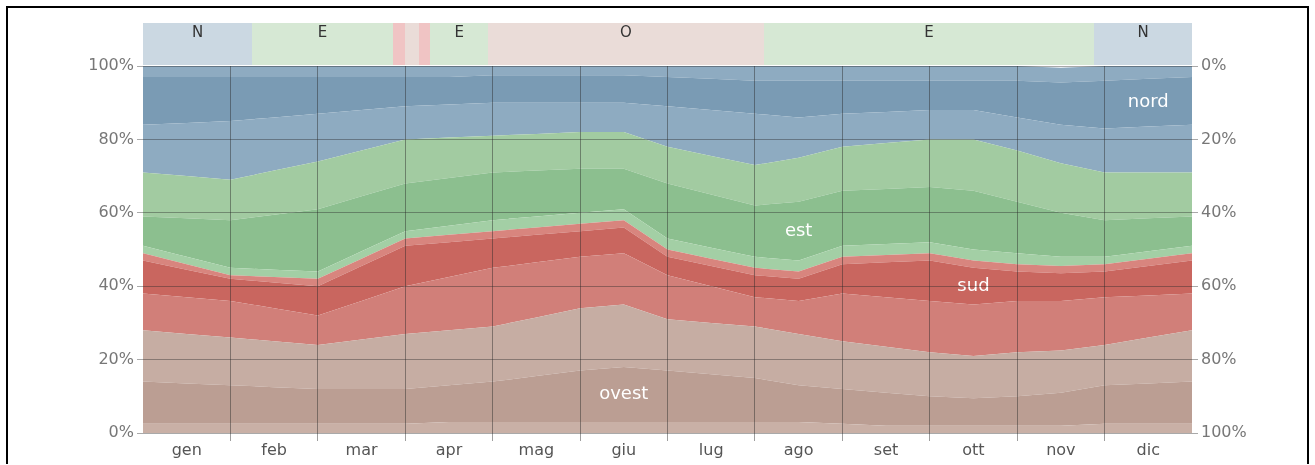  I want to click on y2-tick-label: 20%, so click(1219, 138).